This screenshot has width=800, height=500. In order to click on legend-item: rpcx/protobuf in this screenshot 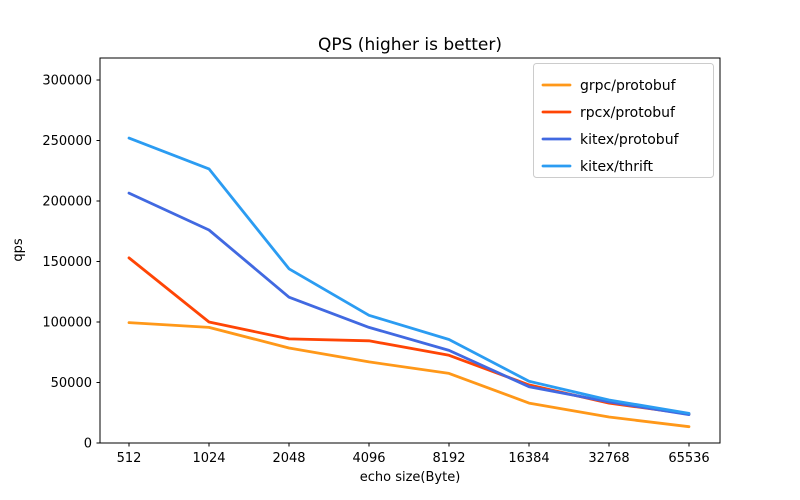, I will do `click(608, 113)`.